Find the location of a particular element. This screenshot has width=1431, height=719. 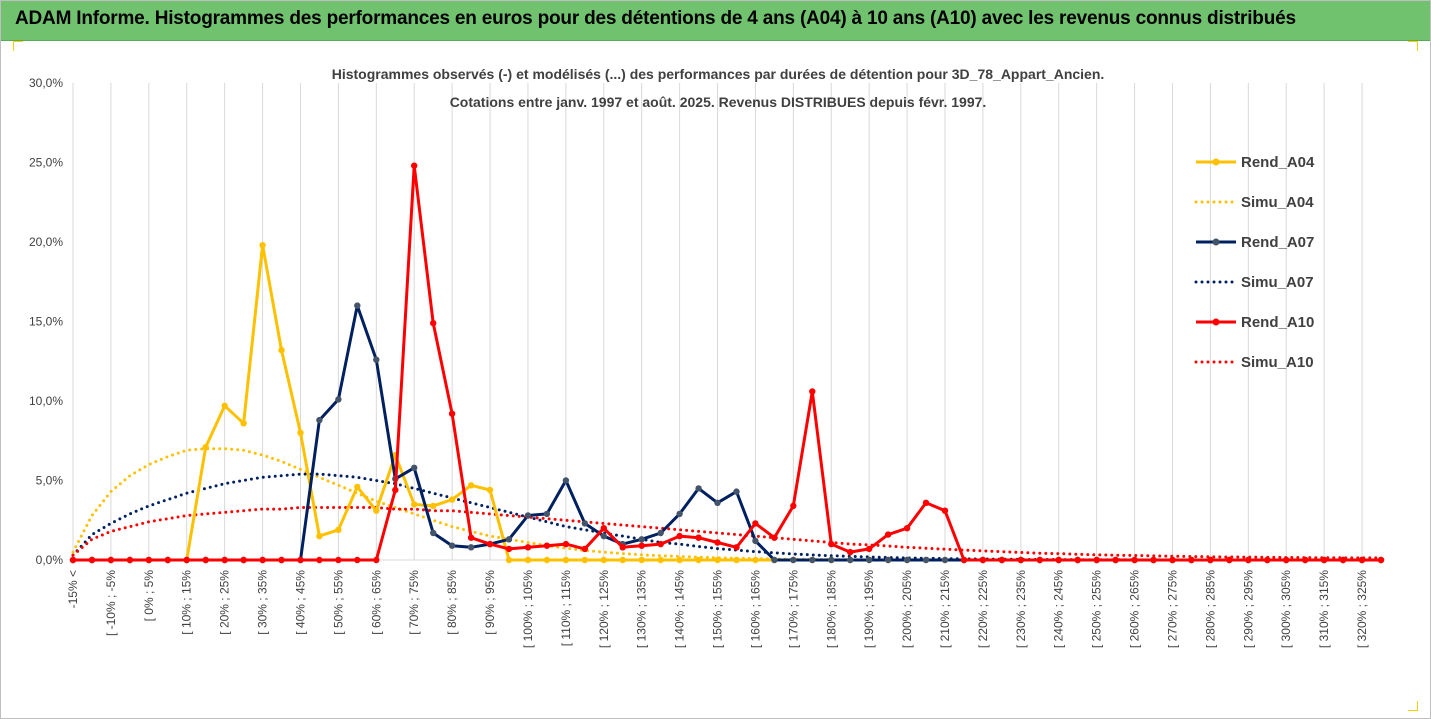

x-tick-label: [ 240% ; 245% is located at coordinates (1059, 609).